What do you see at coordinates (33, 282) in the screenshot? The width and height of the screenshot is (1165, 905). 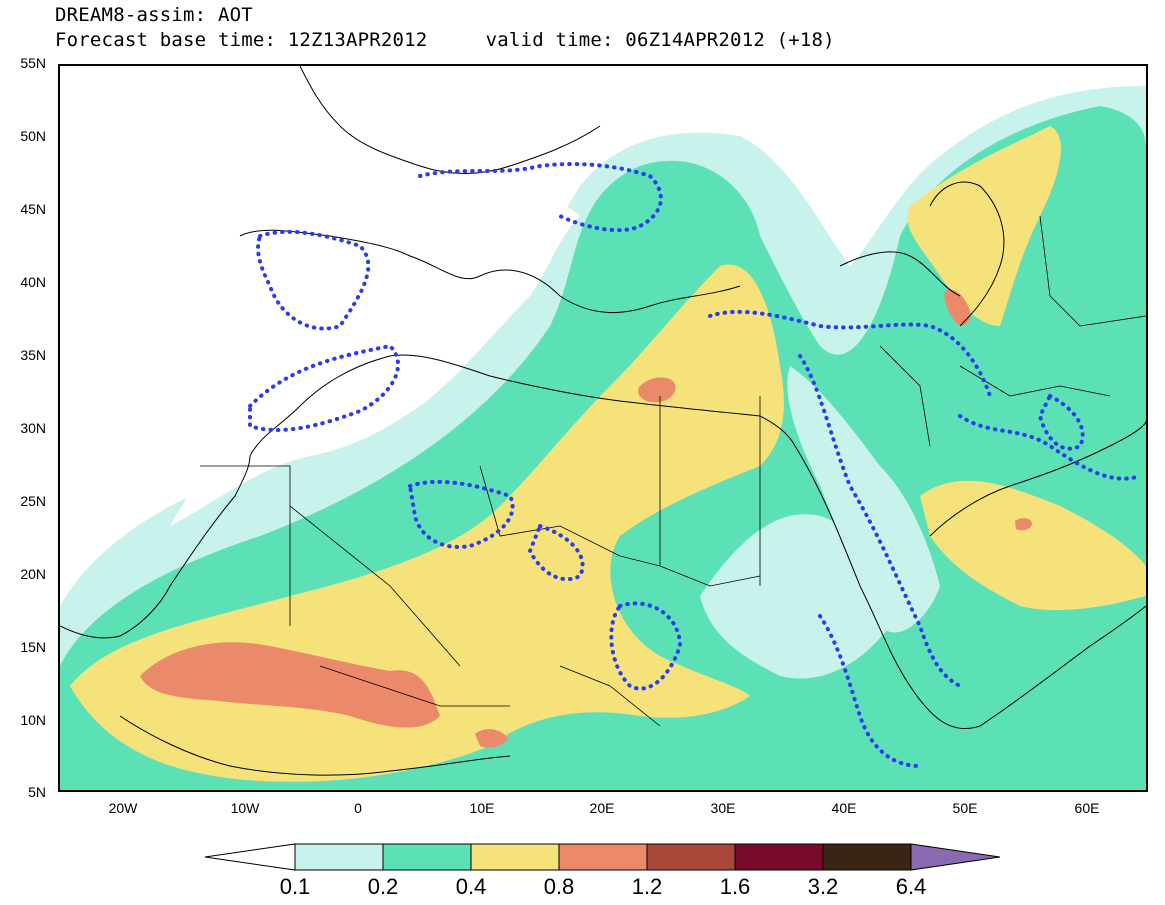 I see `lat-label-40n: 40N` at bounding box center [33, 282].